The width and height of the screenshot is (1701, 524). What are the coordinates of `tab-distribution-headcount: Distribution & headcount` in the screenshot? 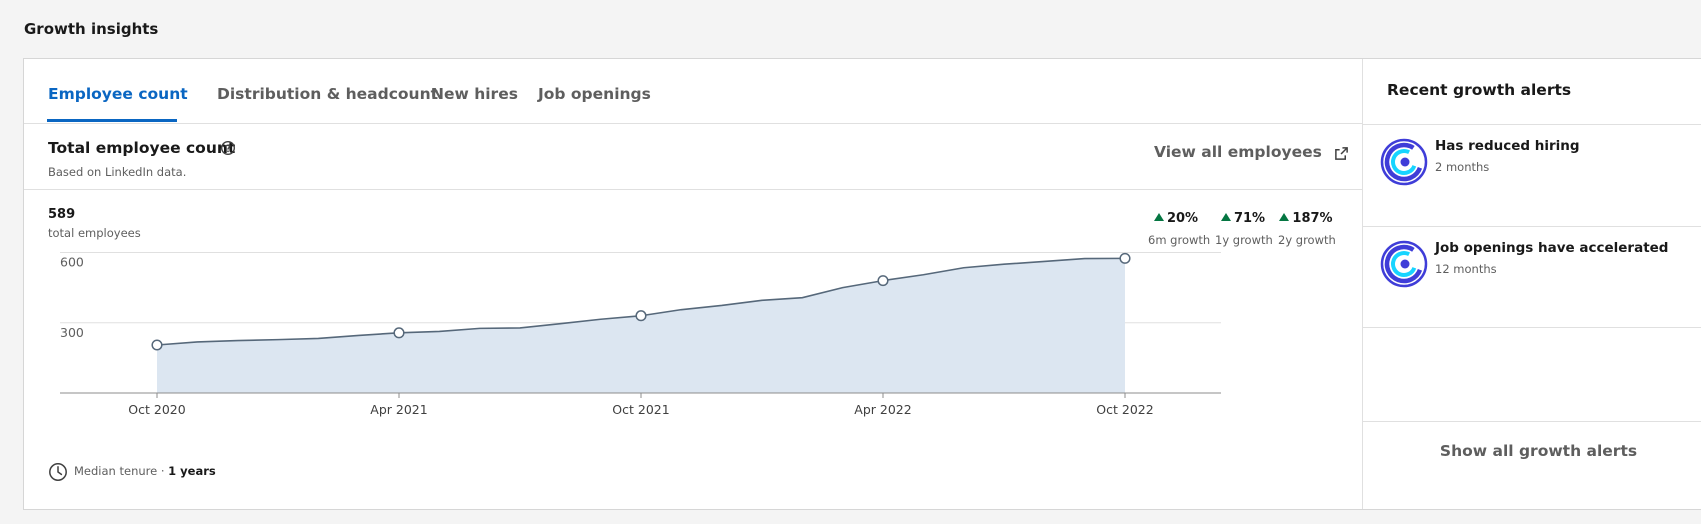 It's located at (328, 94).